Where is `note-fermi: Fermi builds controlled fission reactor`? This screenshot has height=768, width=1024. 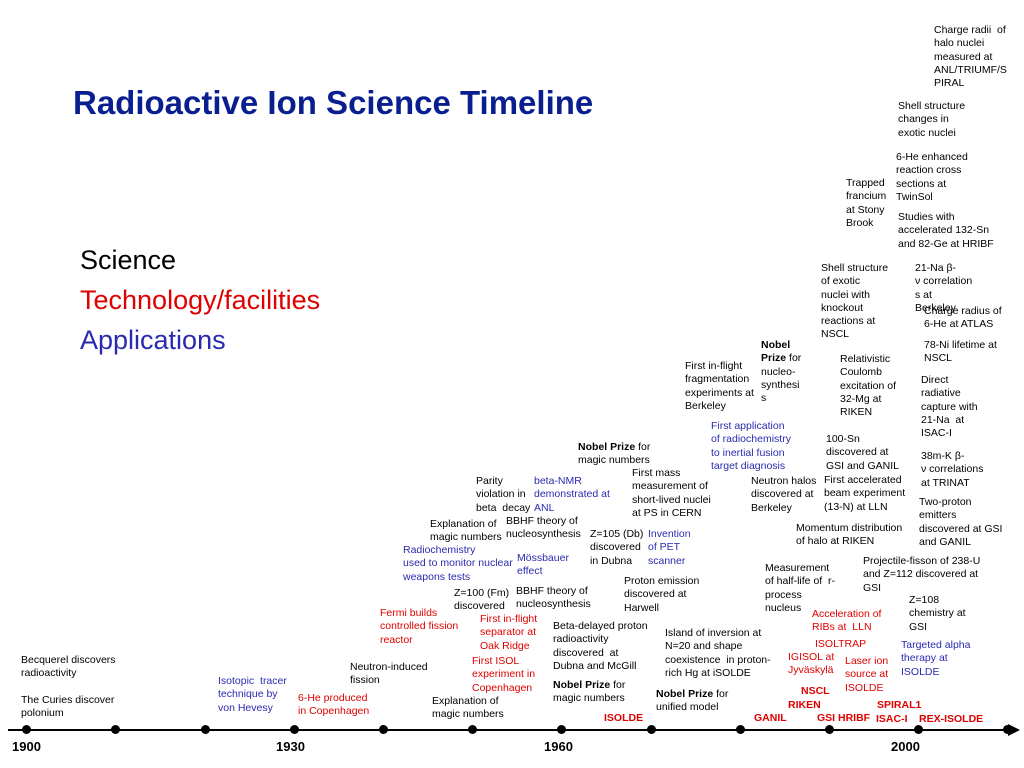
note-fermi: Fermi builds controlled fission reactor is located at coordinates (419, 626).